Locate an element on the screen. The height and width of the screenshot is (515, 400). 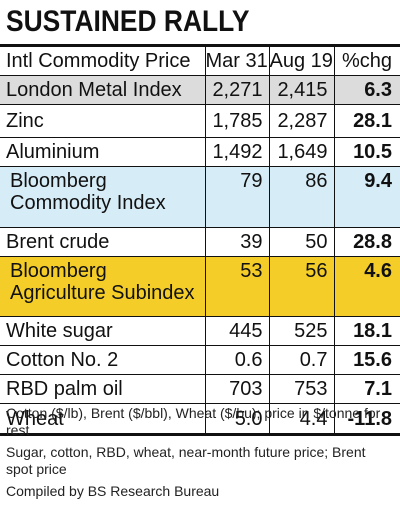
commodity-name: Brent crude is located at coordinates (102, 242).